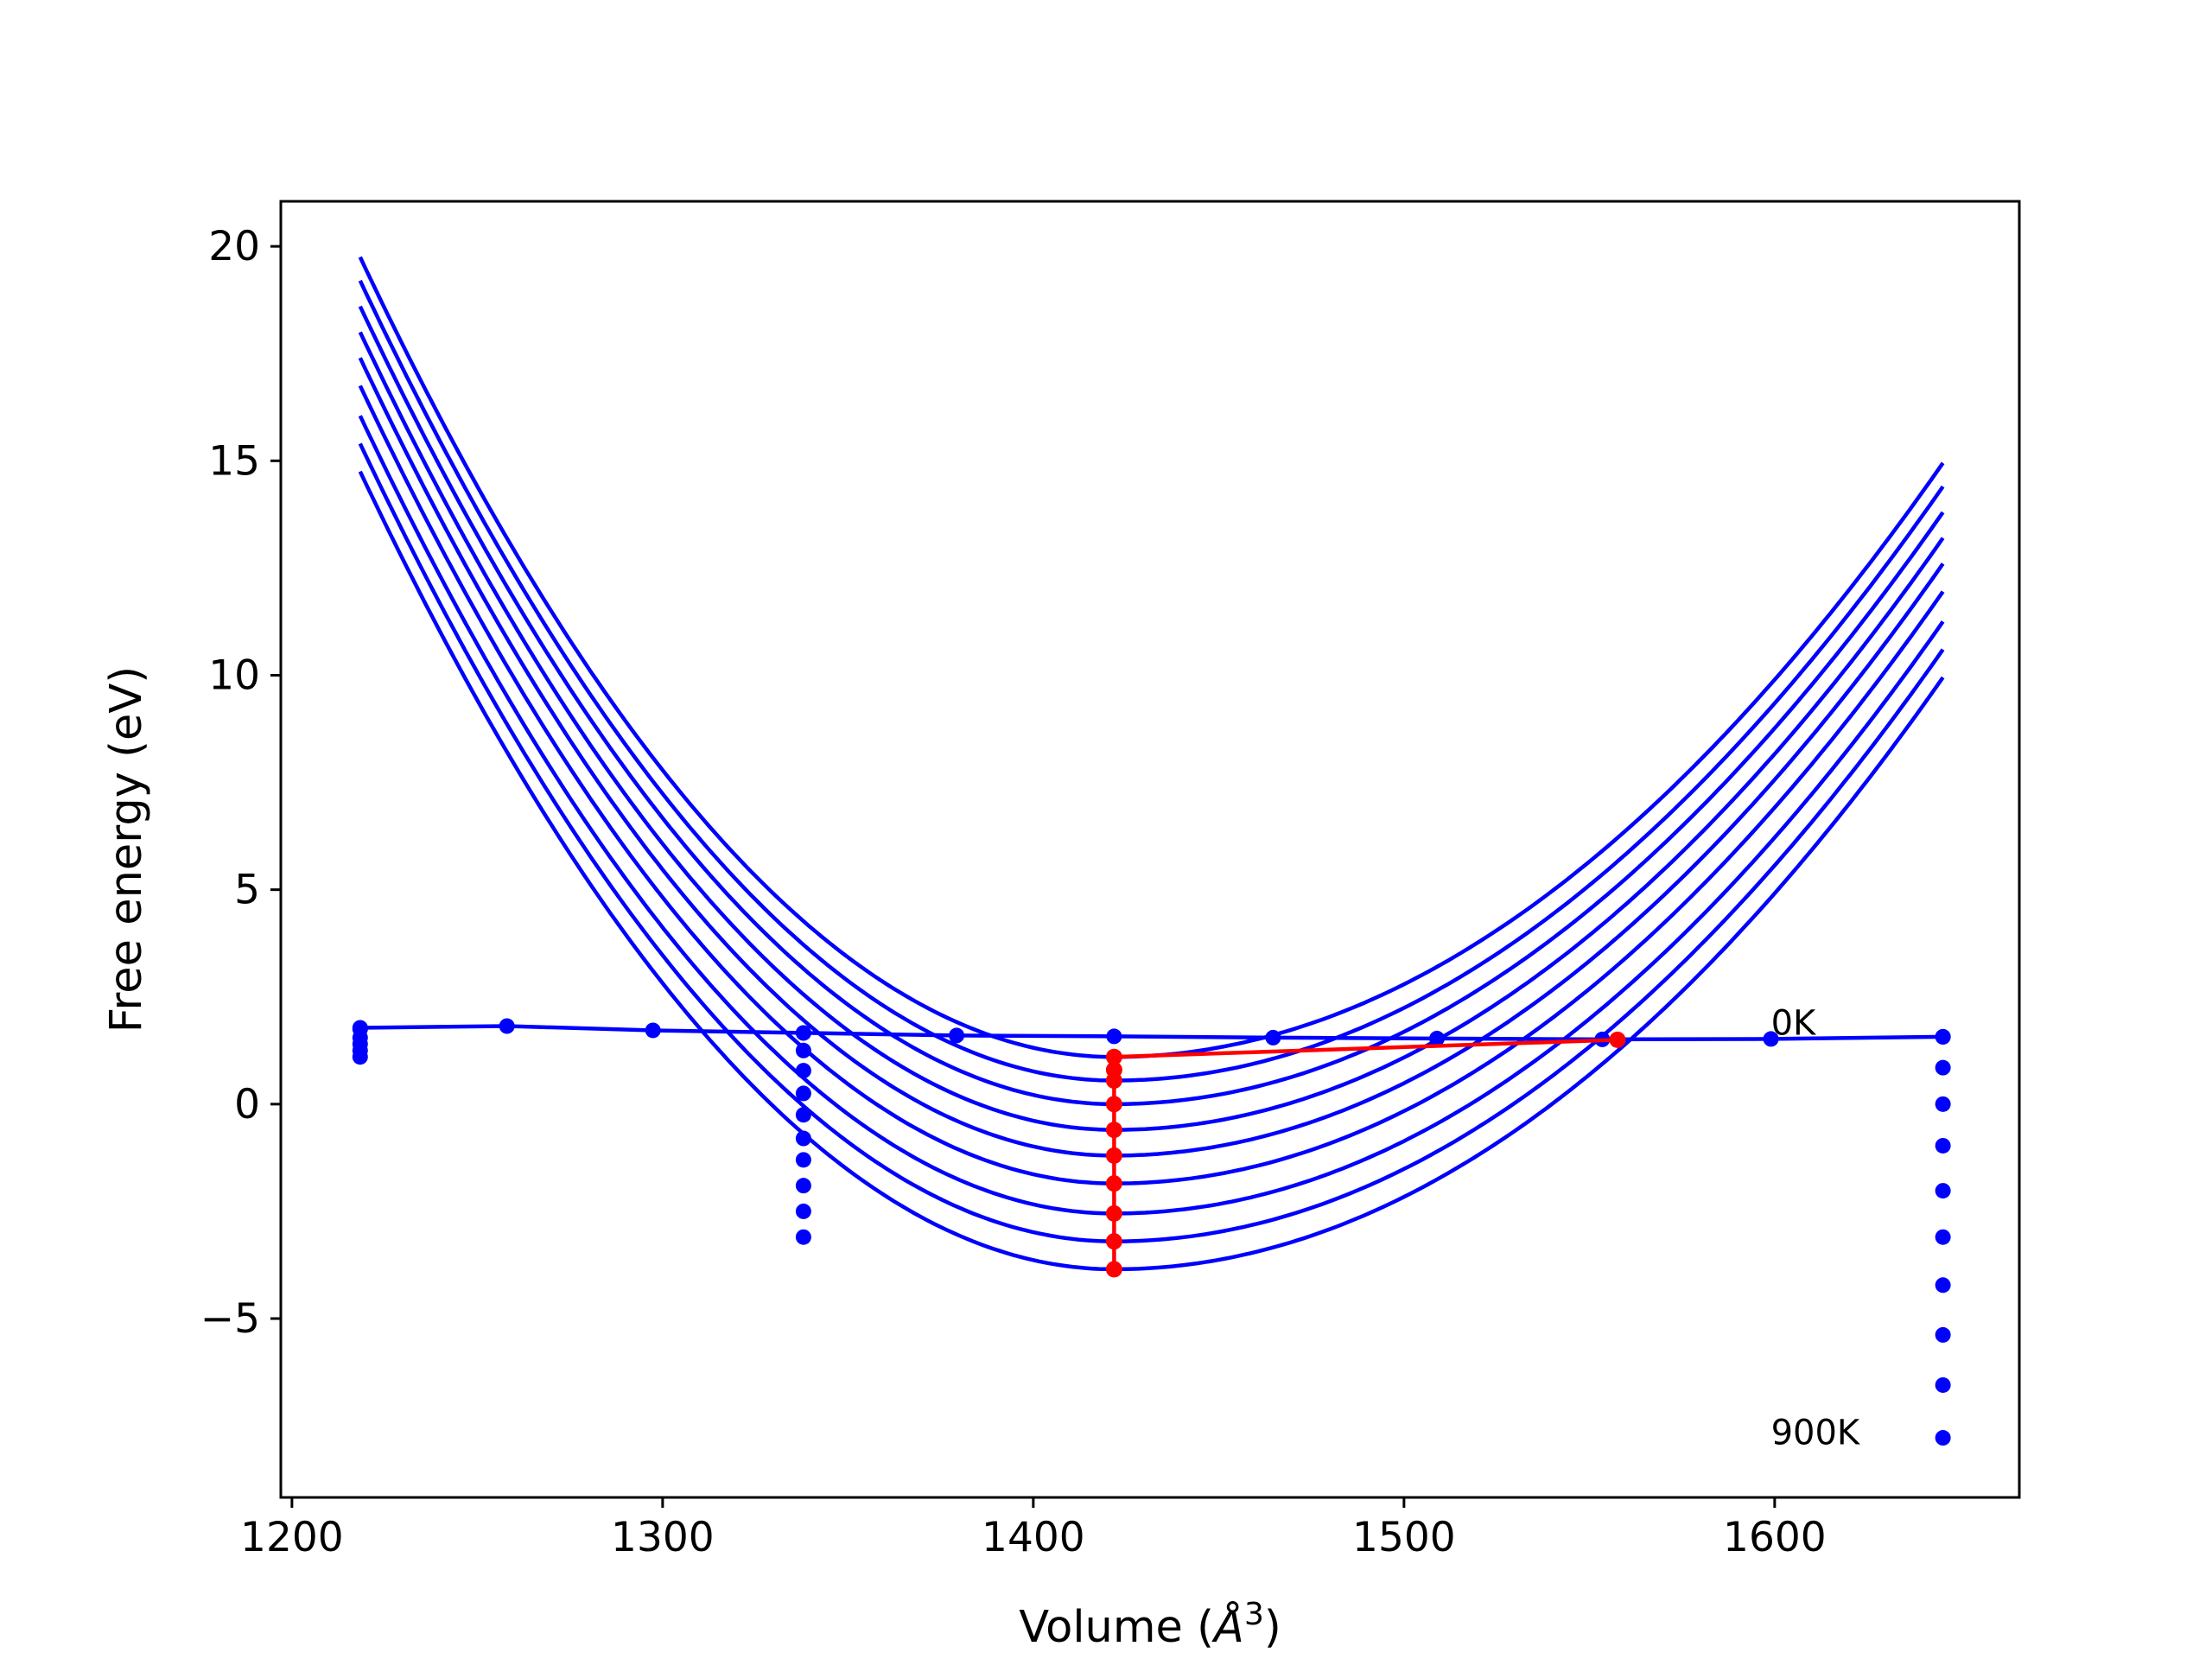 This screenshot has height=1659, width=2212. I want to click on y-axis-label: Free energy (eV), so click(126, 849).